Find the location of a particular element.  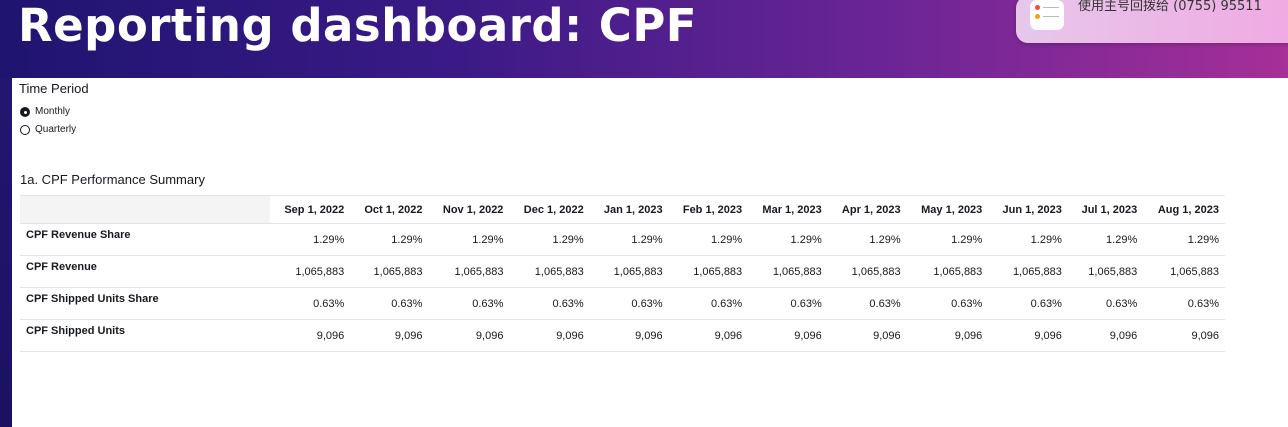

row-label: CPF Shipped Units is located at coordinates (145, 335).